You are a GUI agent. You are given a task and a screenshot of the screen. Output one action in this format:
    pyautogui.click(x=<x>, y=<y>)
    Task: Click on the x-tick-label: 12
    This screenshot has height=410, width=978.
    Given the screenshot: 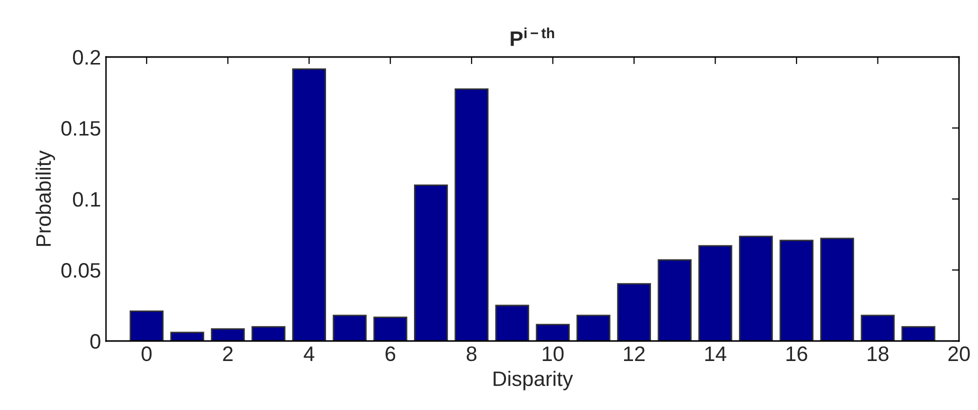 What is the action you would take?
    pyautogui.click(x=634, y=353)
    